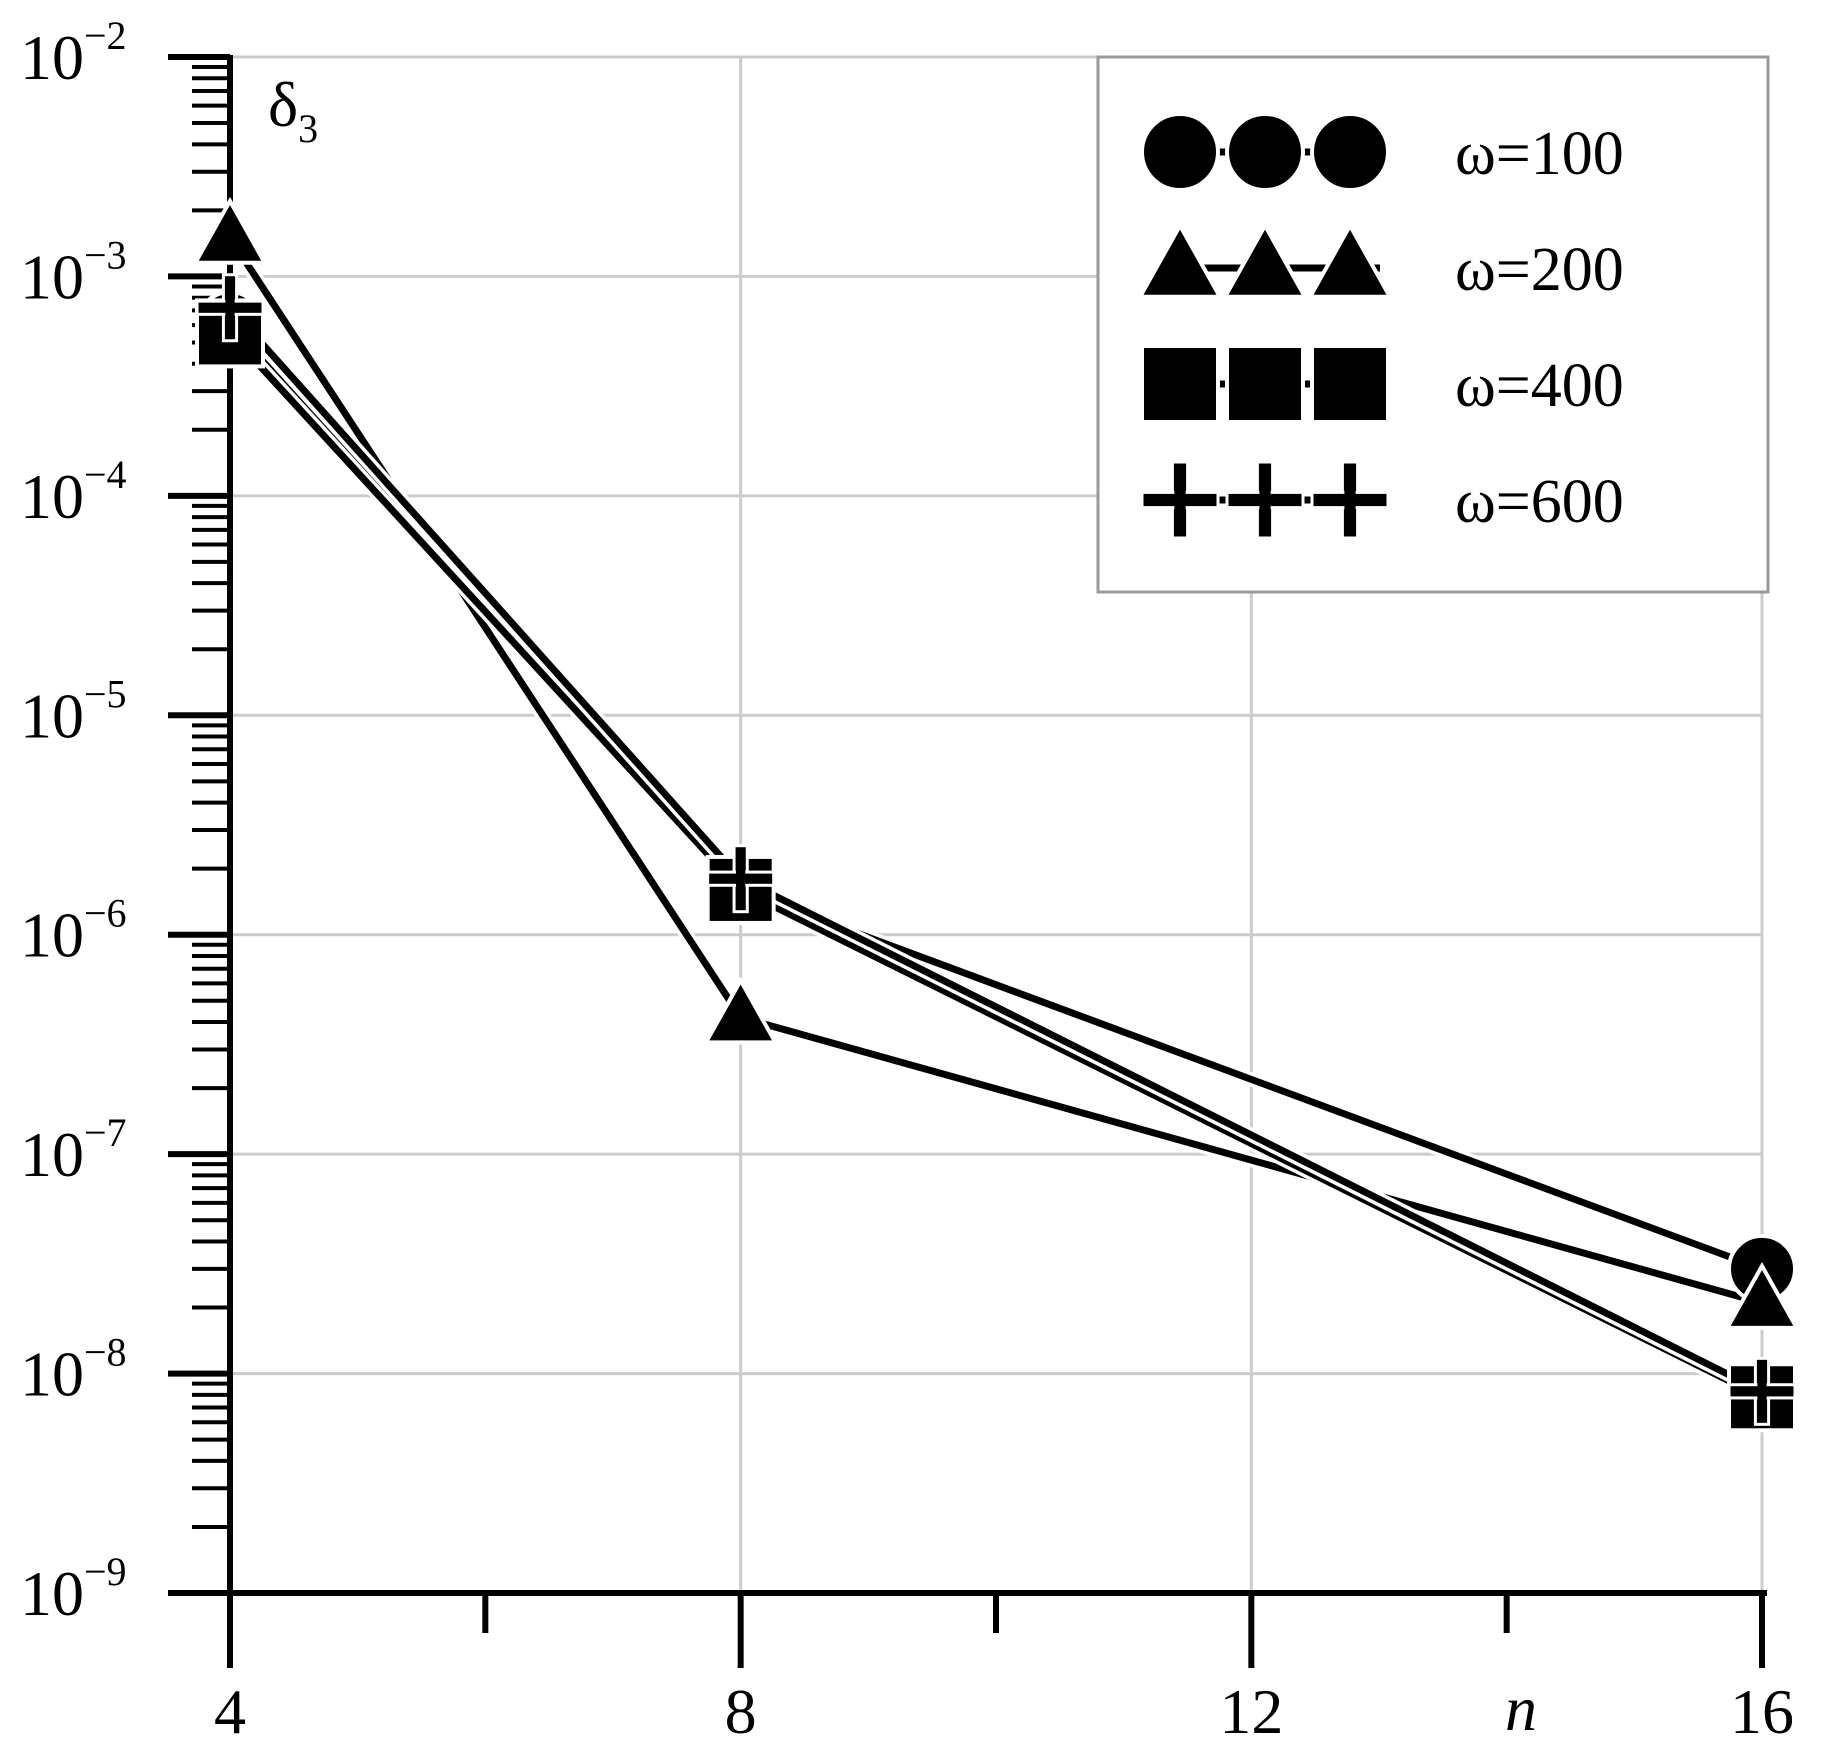  What do you see at coordinates (105, 913) in the screenshot?
I see `y-tick-exponent: −6` at bounding box center [105, 913].